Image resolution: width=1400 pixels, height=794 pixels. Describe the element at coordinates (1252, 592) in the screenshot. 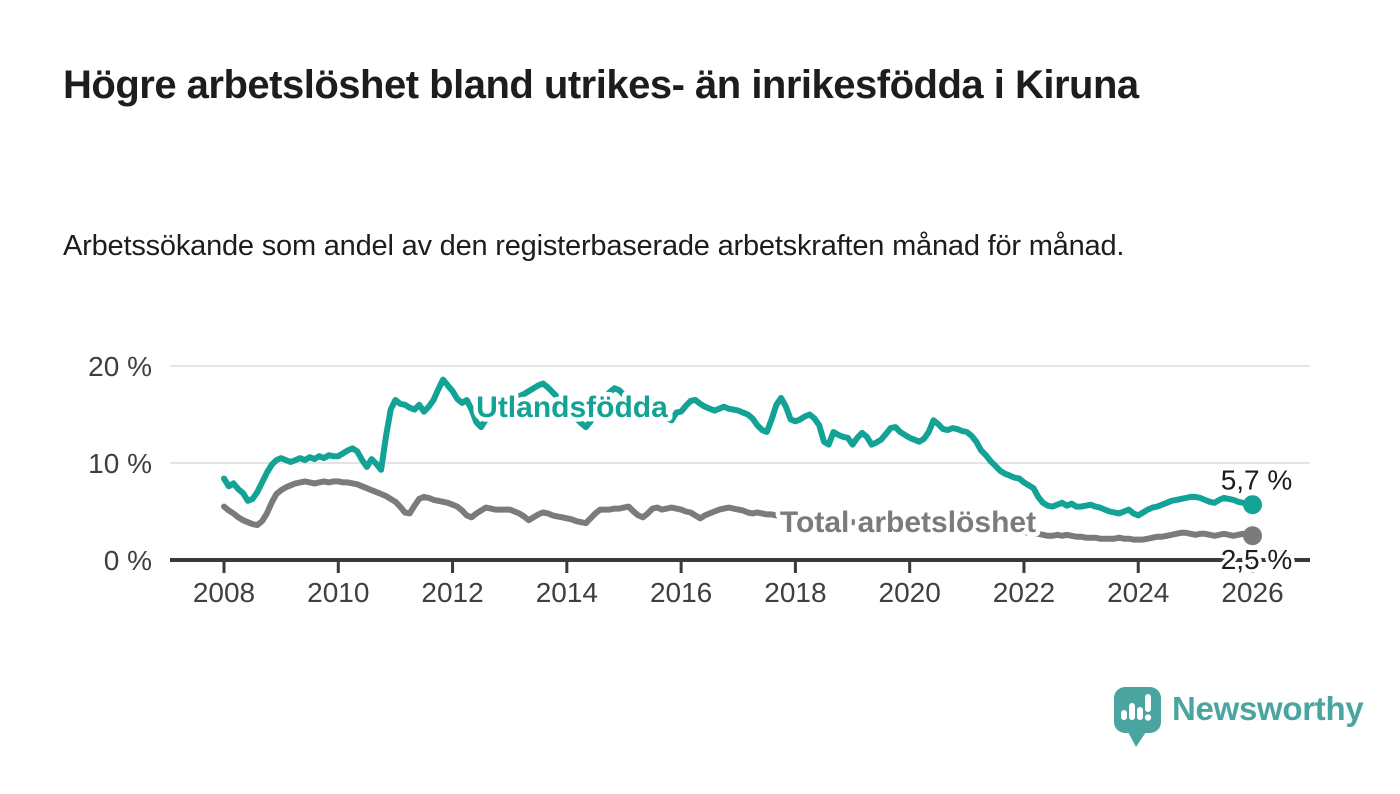

I see `x-tick-label: 2026` at that location.